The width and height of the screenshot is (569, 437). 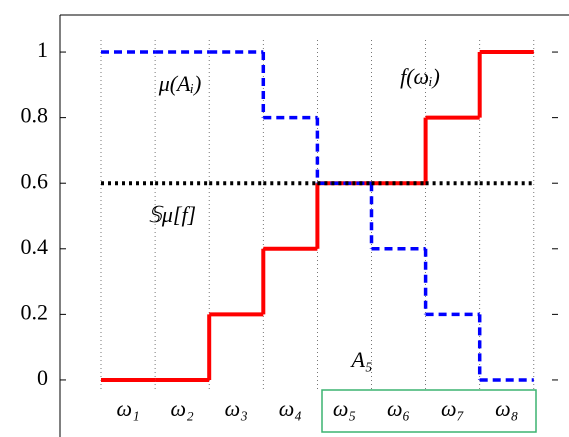 I want to click on y-tick-label: 1, so click(x=42, y=49).